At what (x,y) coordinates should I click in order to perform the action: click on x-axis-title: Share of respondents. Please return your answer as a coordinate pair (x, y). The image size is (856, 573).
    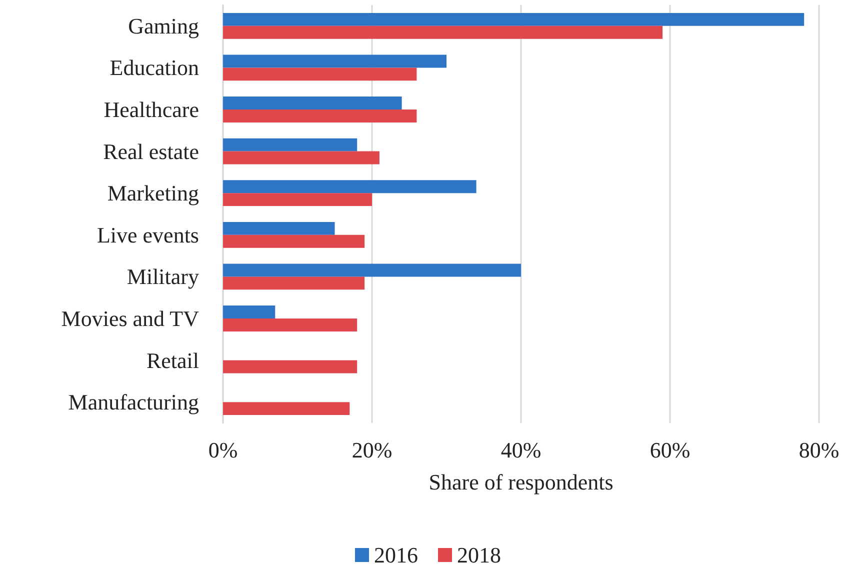
    Looking at the image, I should click on (521, 482).